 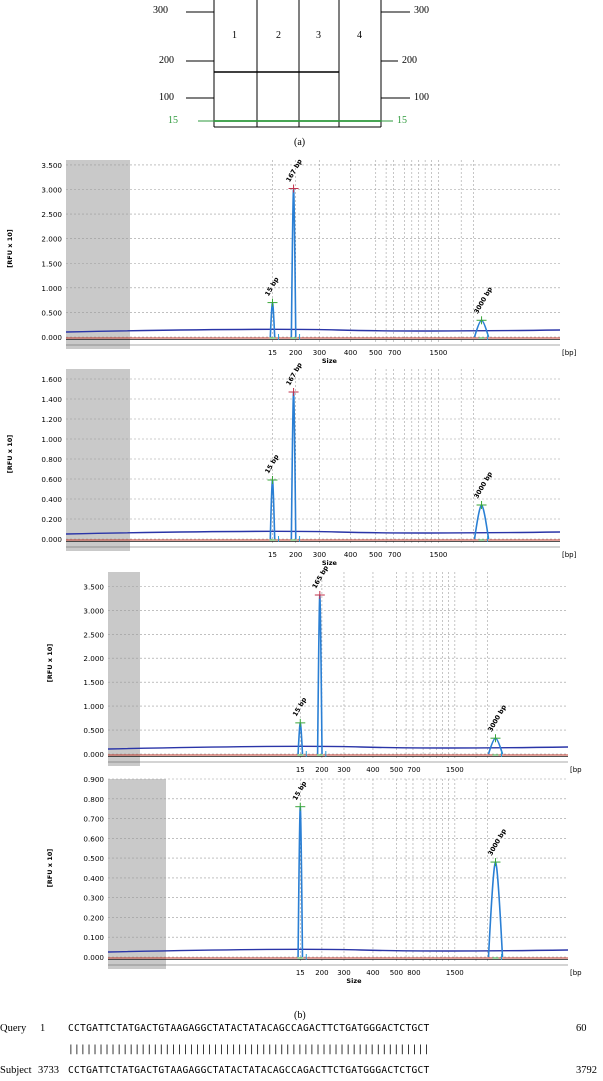 I want to click on lane-label-3: 3, so click(x=318, y=35).